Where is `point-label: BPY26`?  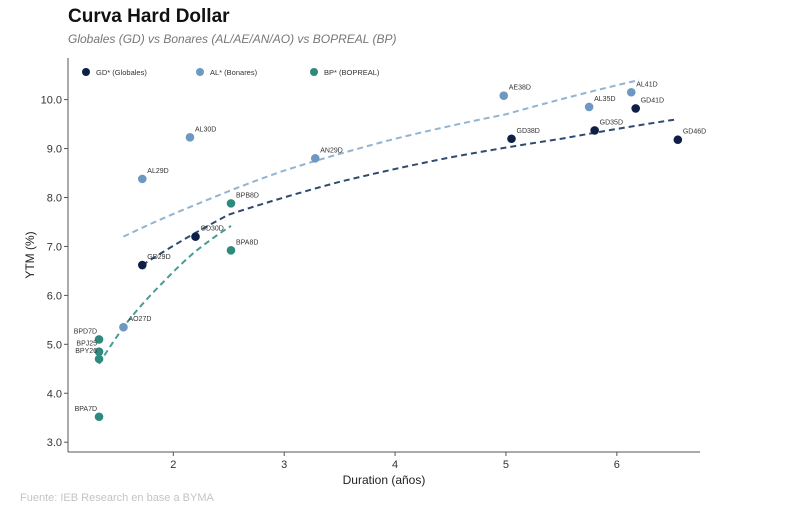
point-label: BPY26 is located at coordinates (86, 351).